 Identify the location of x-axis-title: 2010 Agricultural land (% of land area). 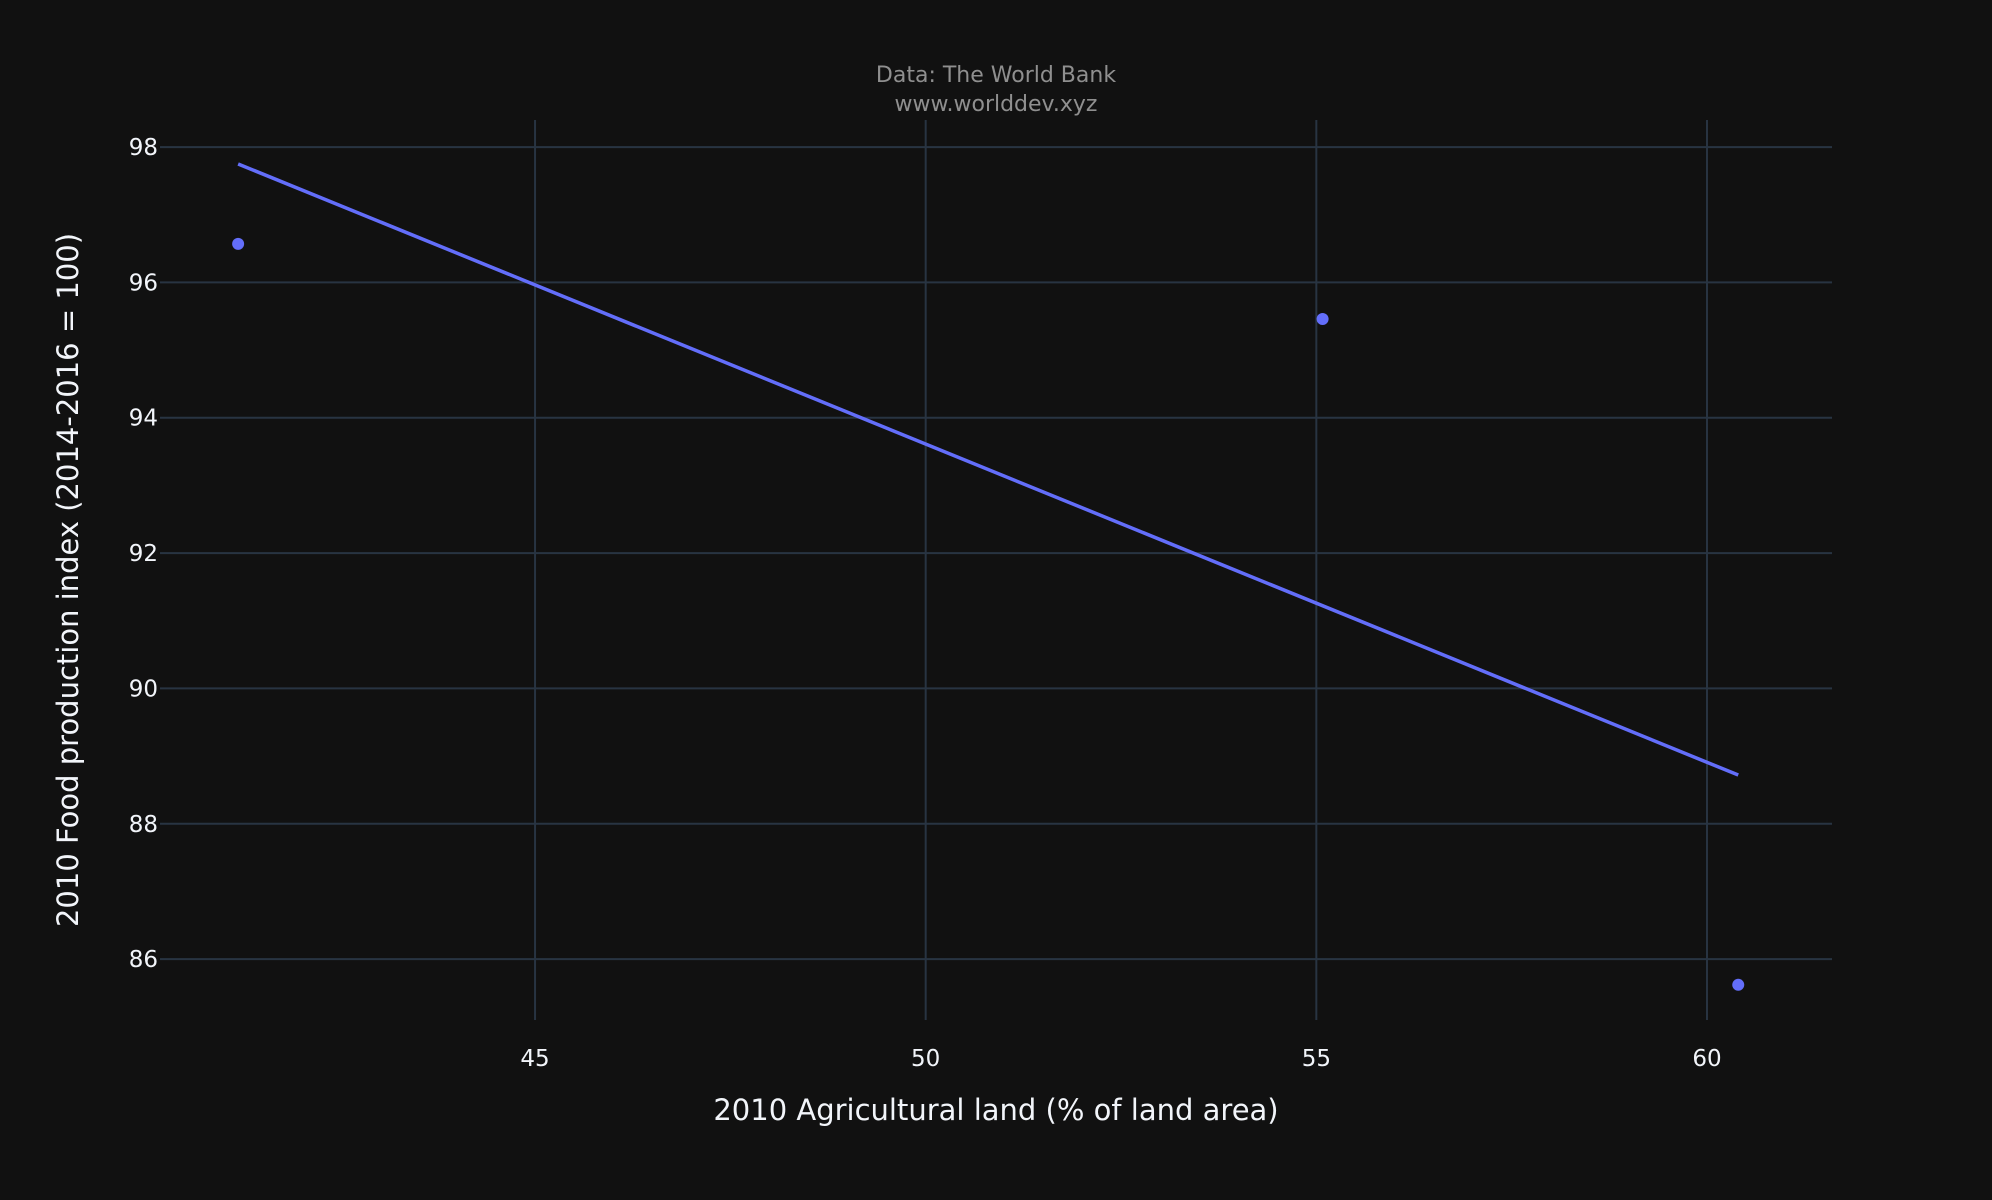
(995, 1110).